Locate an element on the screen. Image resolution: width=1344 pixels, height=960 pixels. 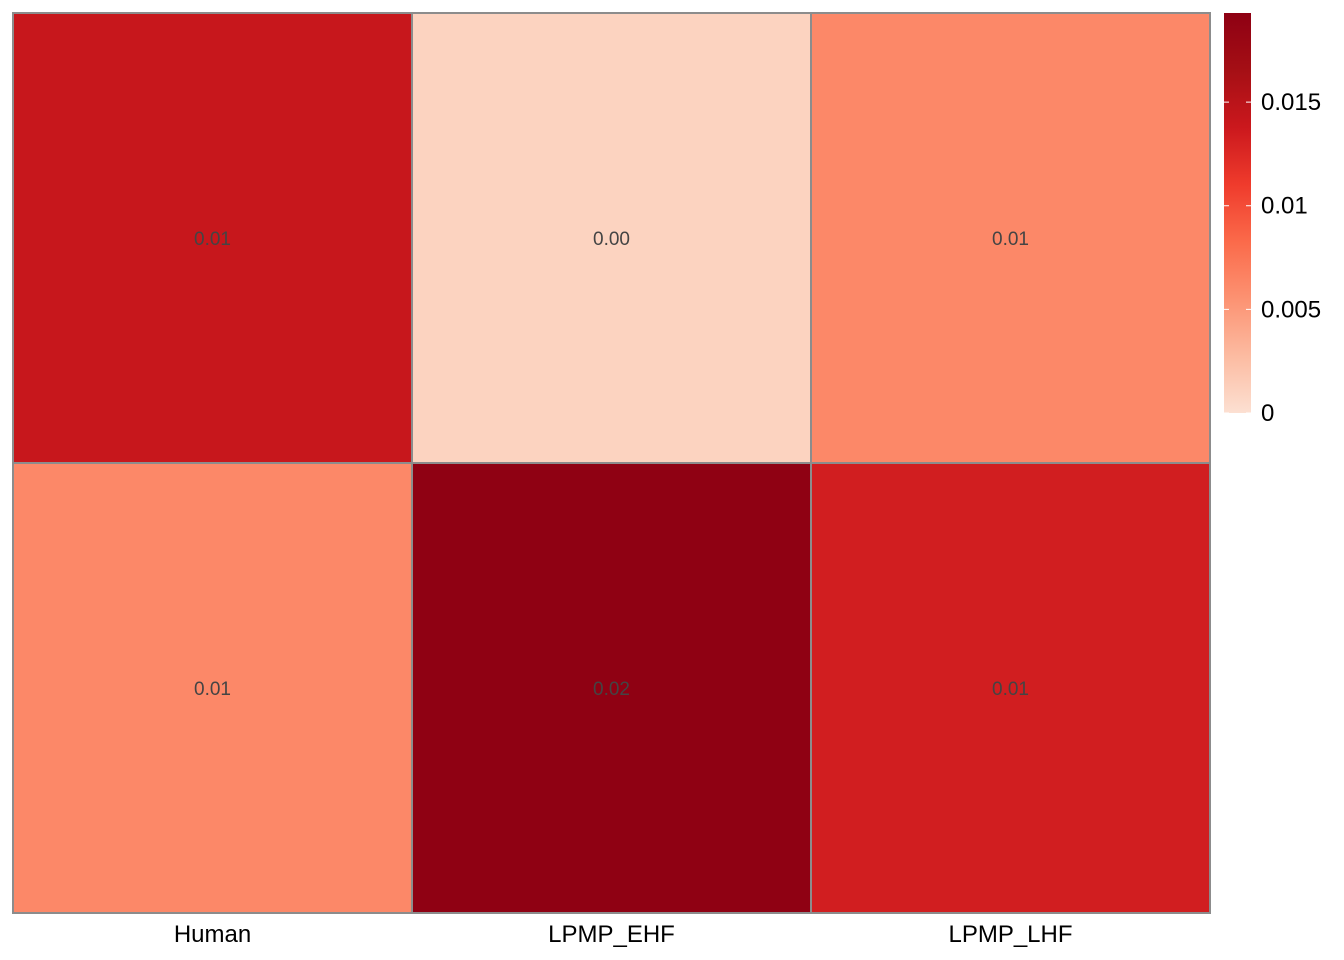
heatmap-cell-r0-c2 is located at coordinates (1010, 238).